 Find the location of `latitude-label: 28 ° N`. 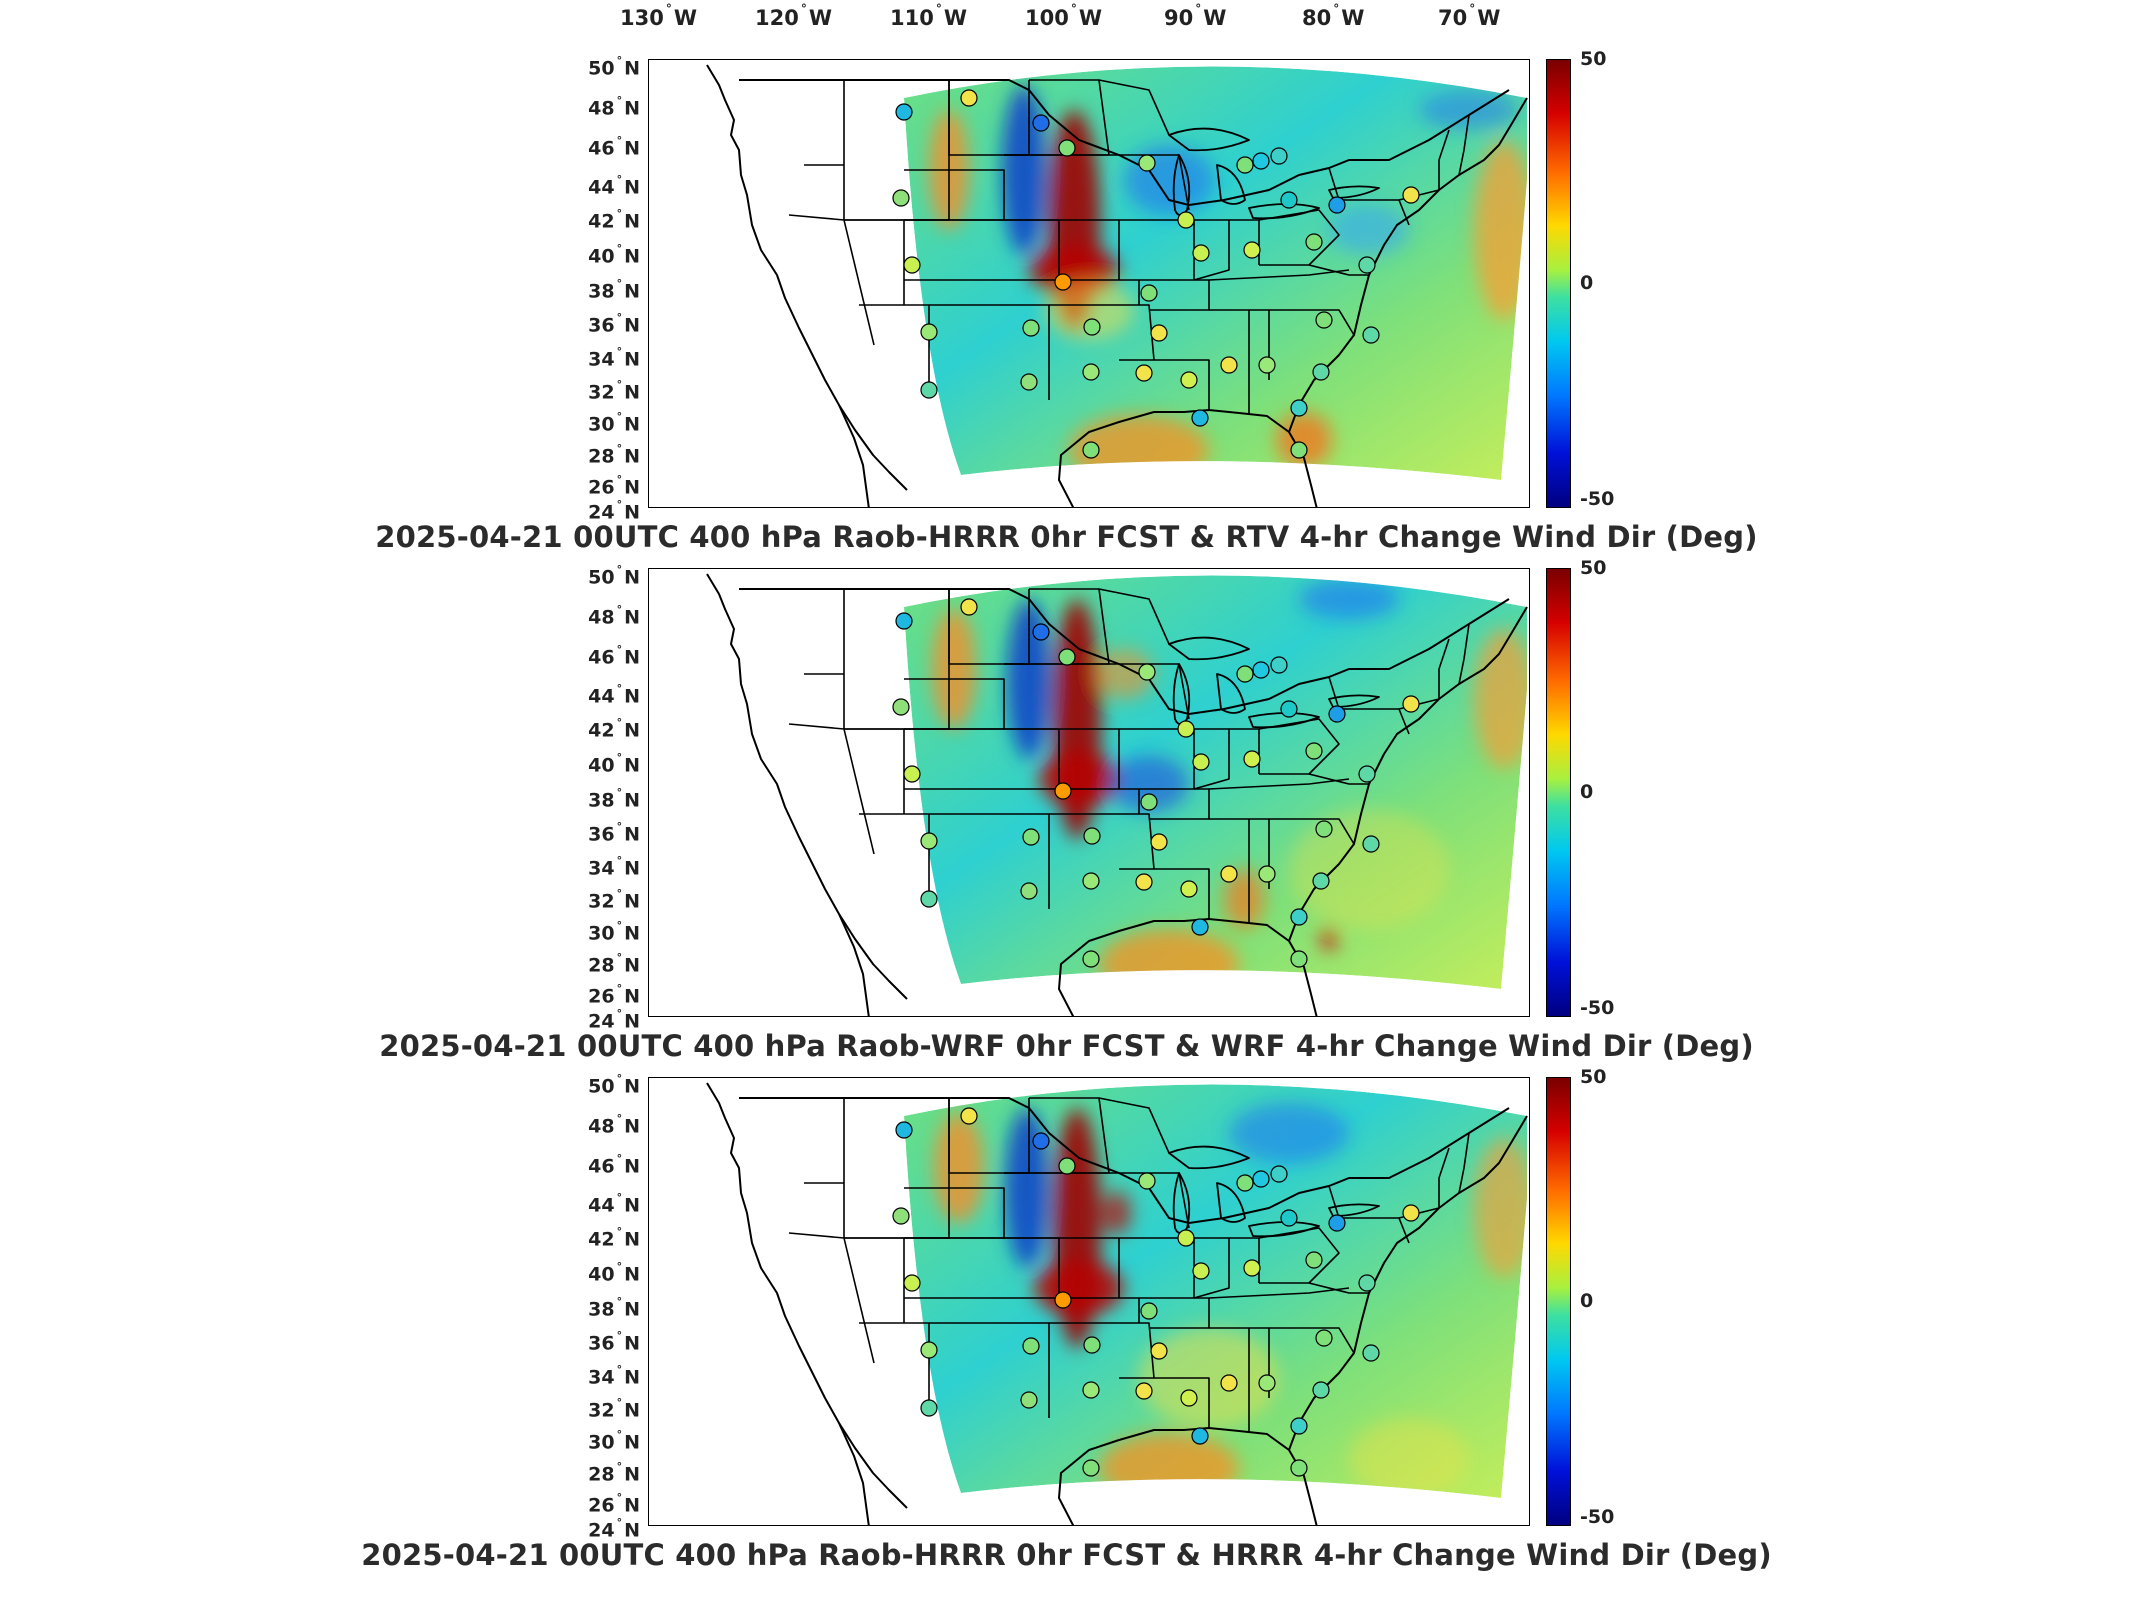

latitude-label: 28 ° N is located at coordinates (600, 454).